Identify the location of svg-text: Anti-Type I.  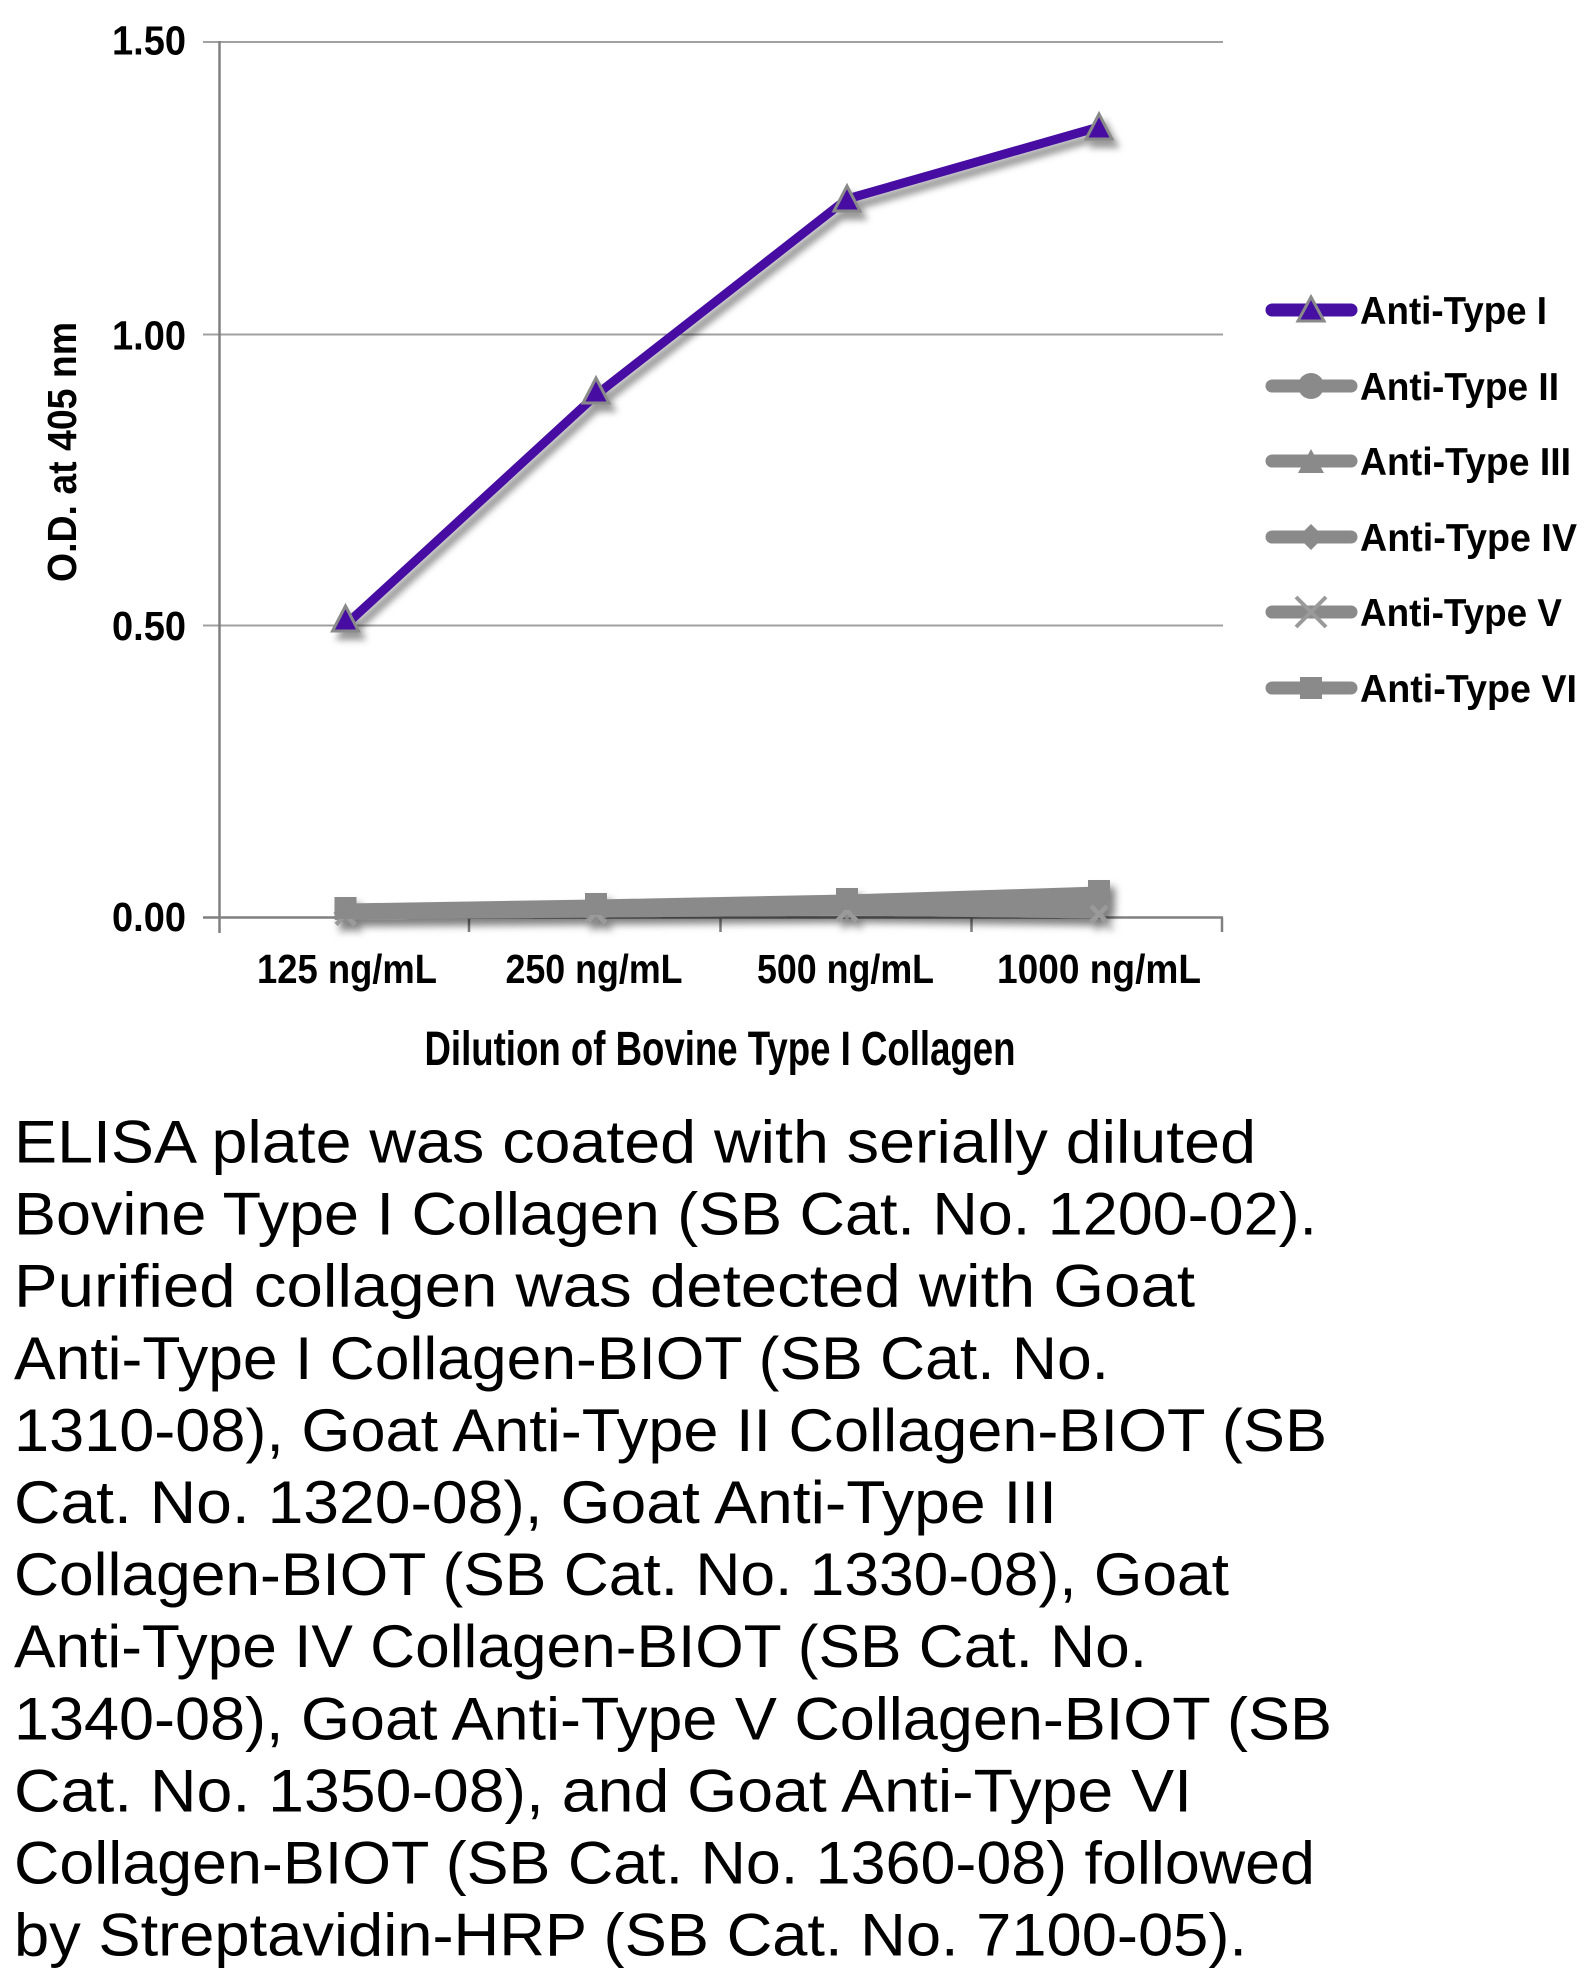
(1453, 311).